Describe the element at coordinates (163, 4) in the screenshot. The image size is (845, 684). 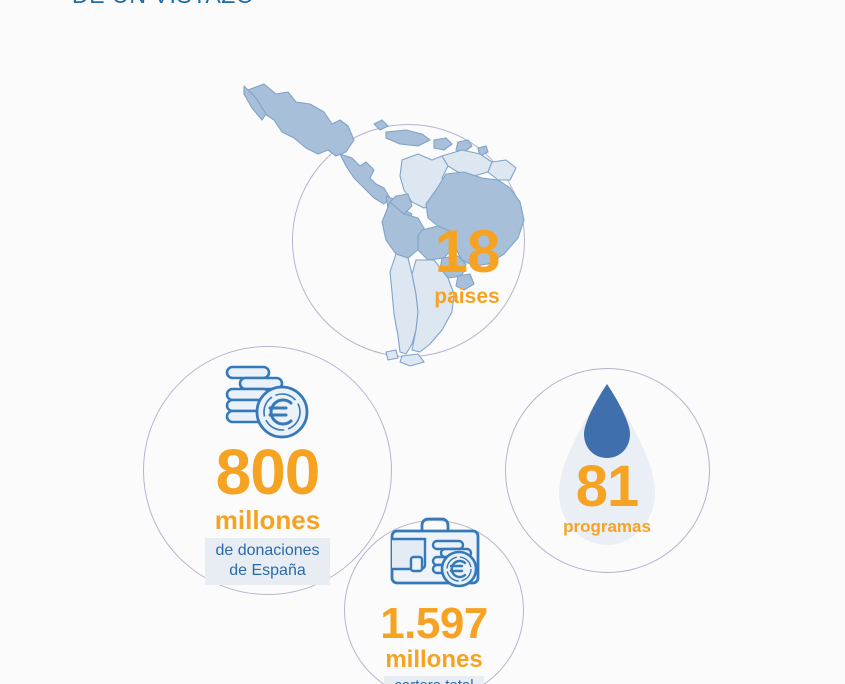
I see `page-title: DE UN VISTAZO` at that location.